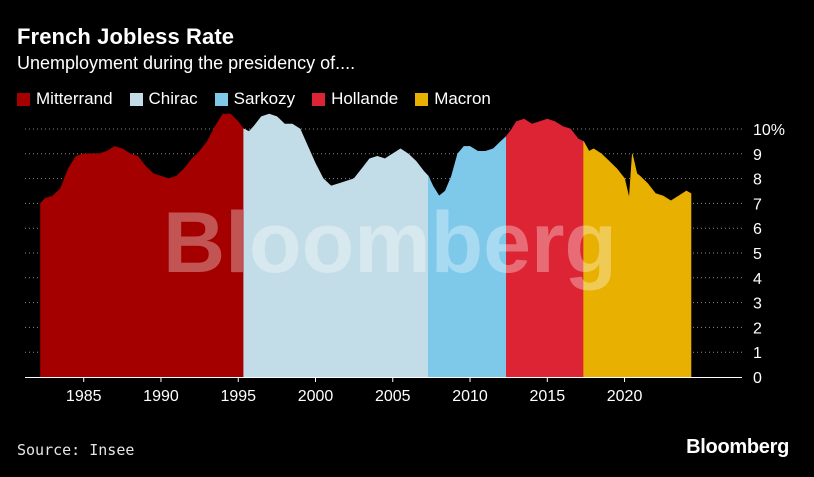 The width and height of the screenshot is (814, 477). Describe the element at coordinates (319, 99) in the screenshot. I see `legend-swatch-hollande` at that location.